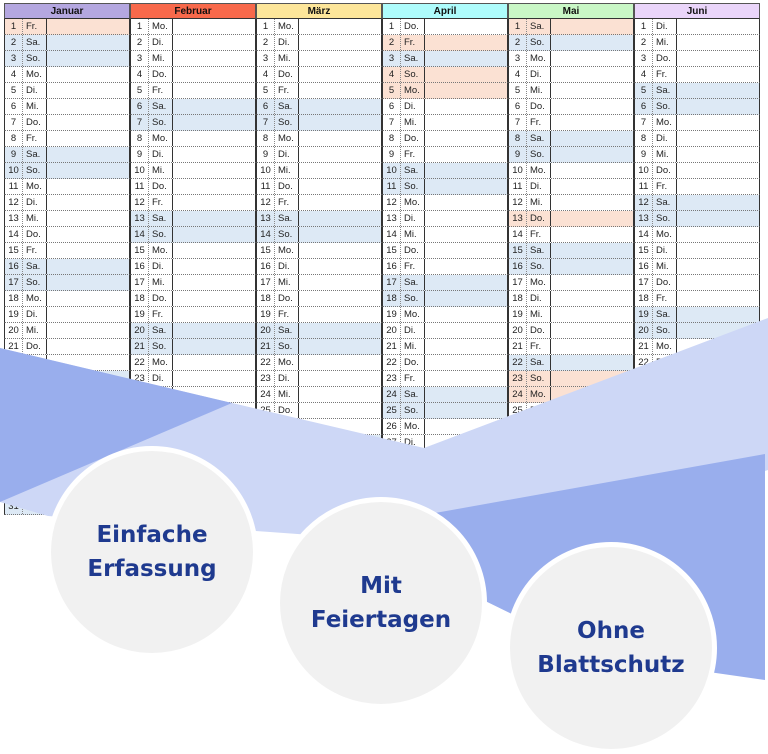 Image resolution: width=768 pixels, height=754 pixels. I want to click on day-row: 21 Mi., so click(445, 347).